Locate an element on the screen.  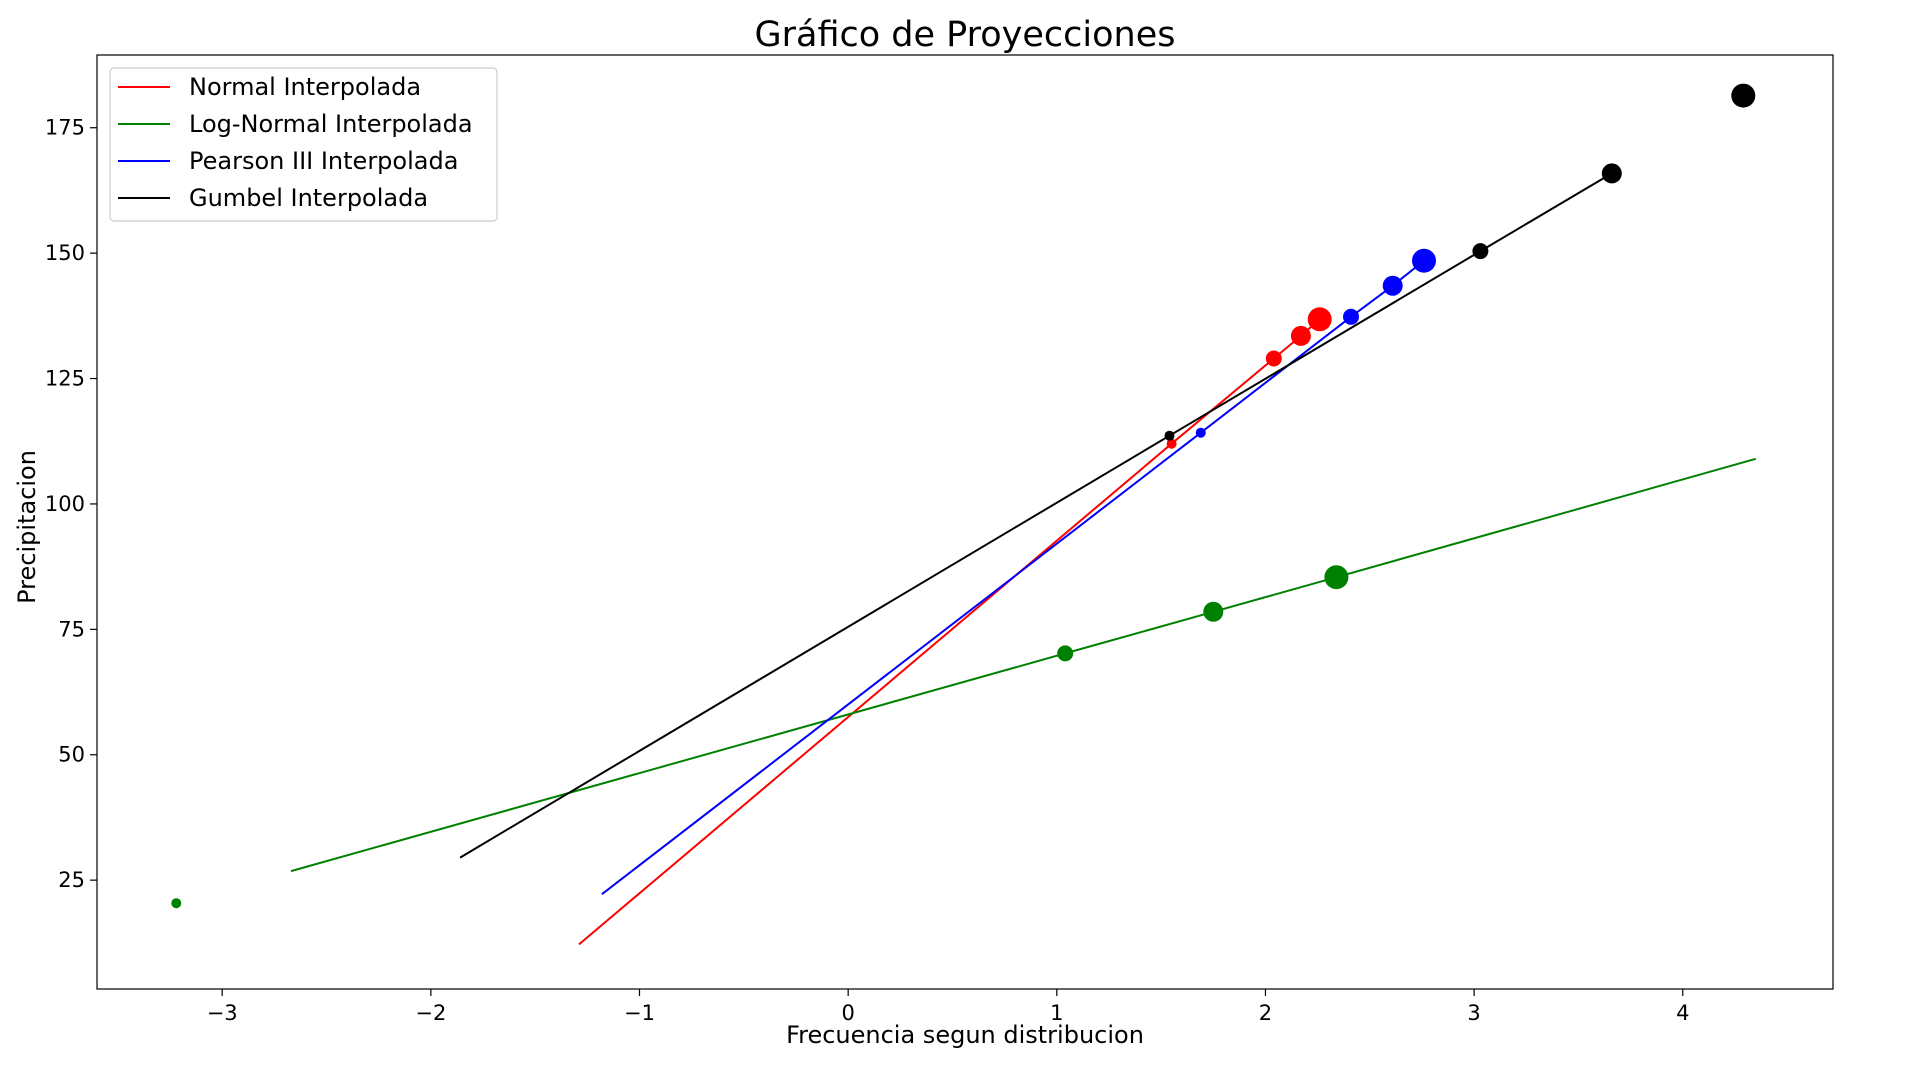
x-tick-label: 1 is located at coordinates (1056, 1013).